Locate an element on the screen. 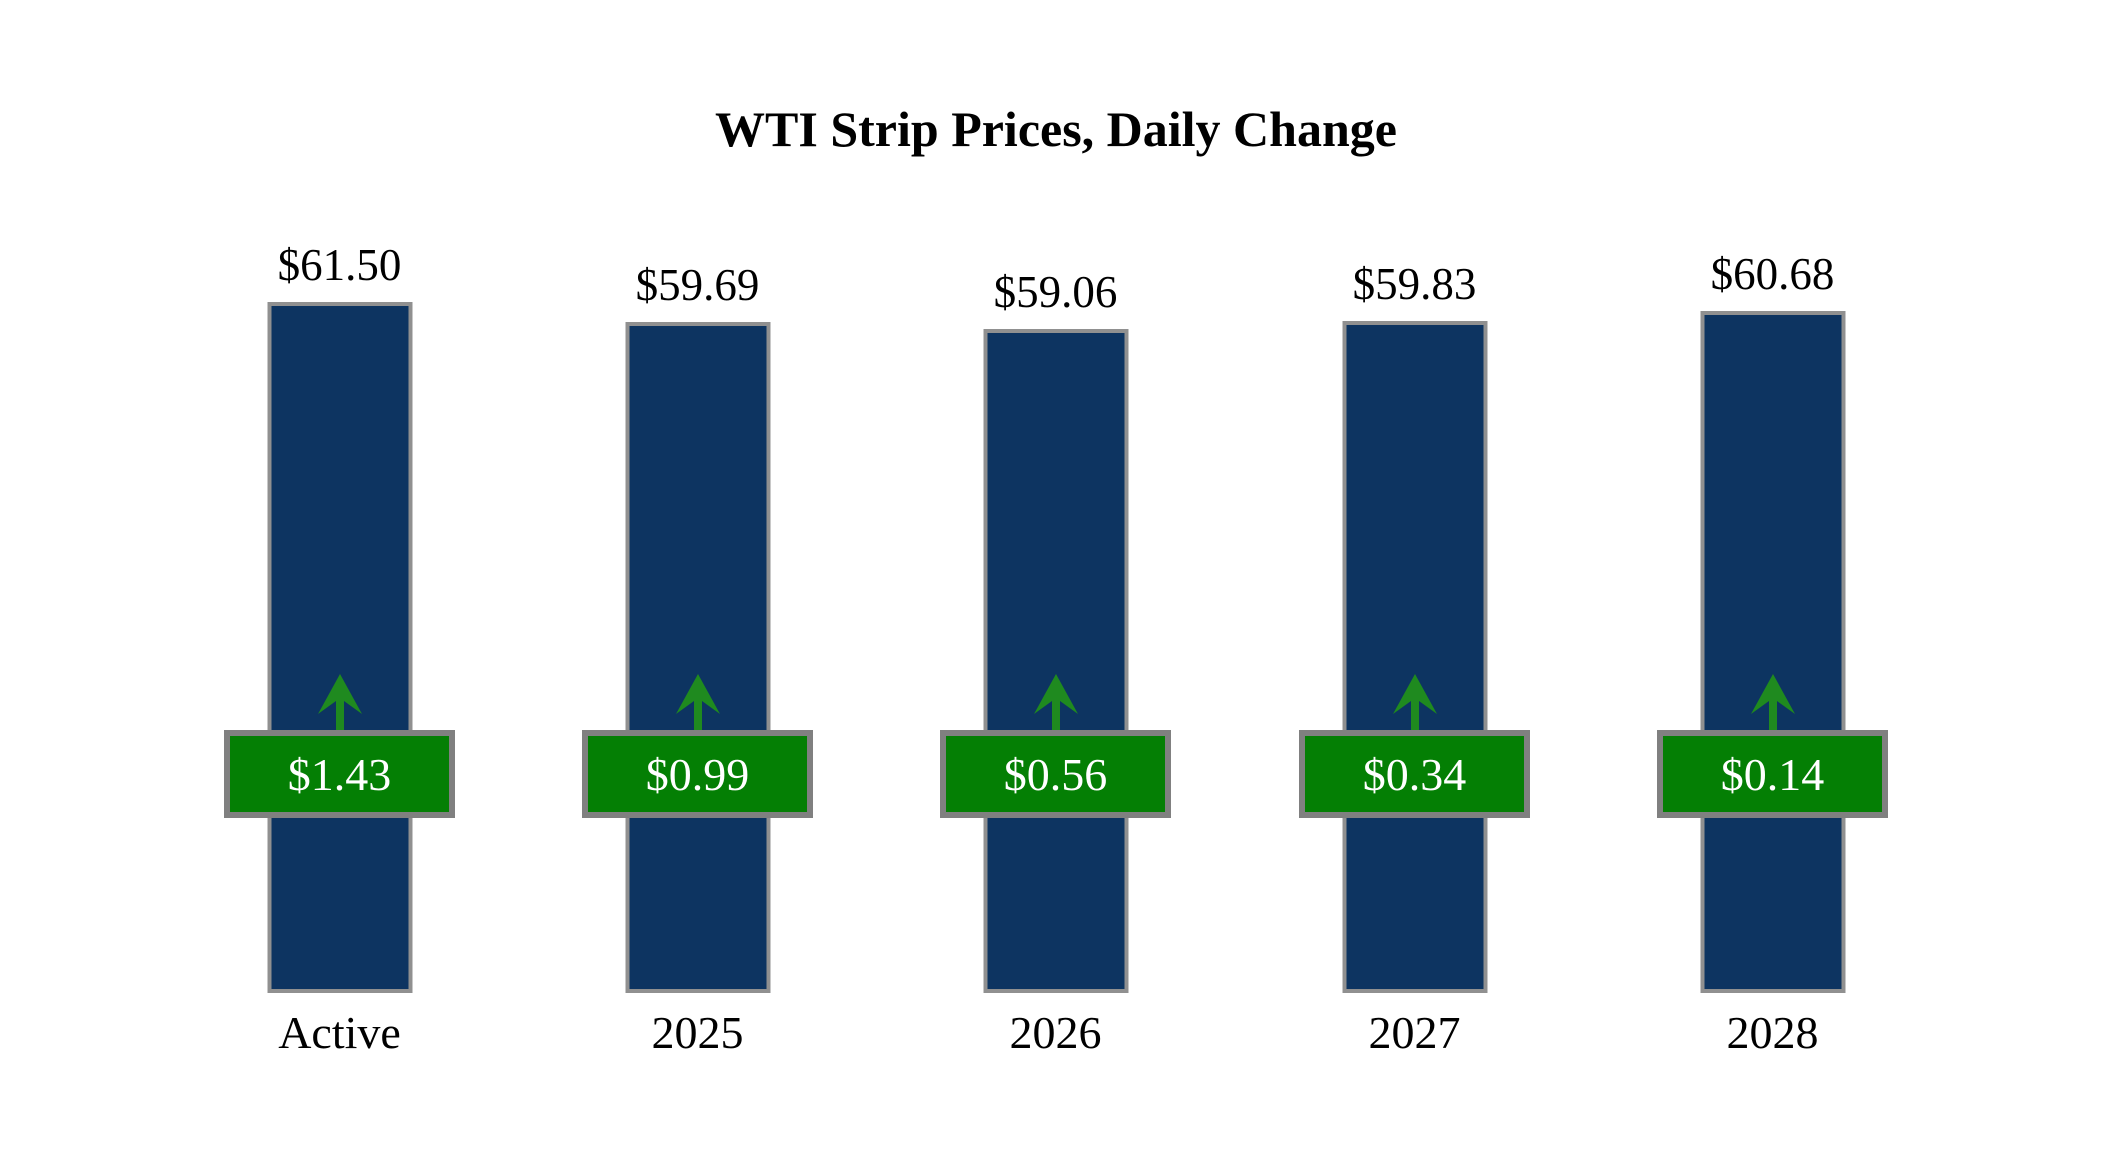 The height and width of the screenshot is (1152, 2112). bar-group-2027: $59.83 $0.34 2027 is located at coordinates (1414, 576).